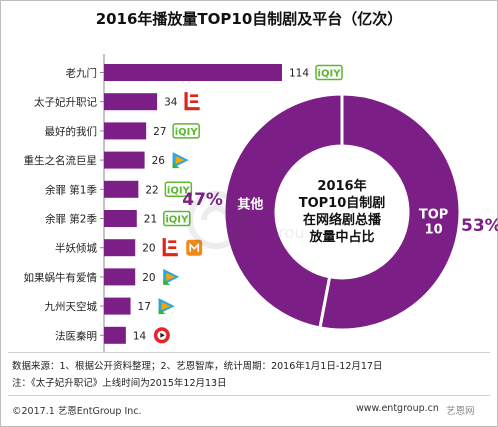  I want to click on value-label: 21, so click(150, 220).